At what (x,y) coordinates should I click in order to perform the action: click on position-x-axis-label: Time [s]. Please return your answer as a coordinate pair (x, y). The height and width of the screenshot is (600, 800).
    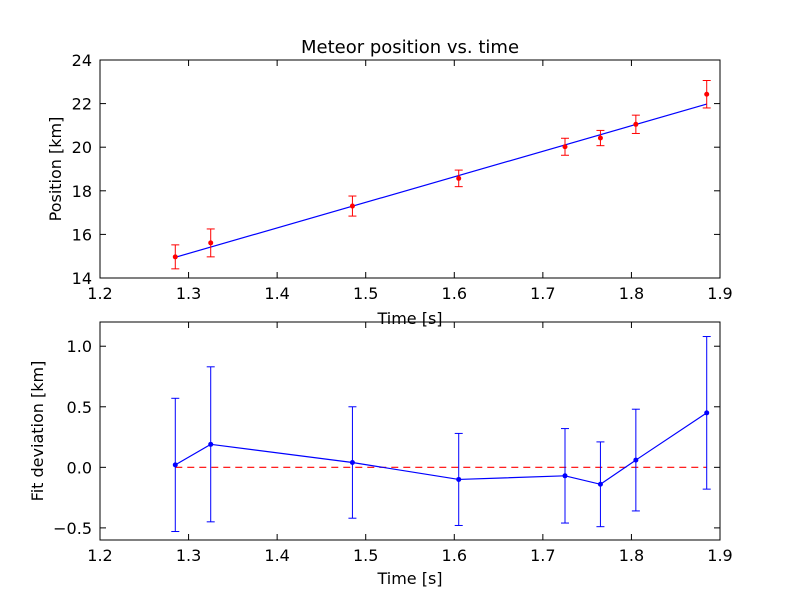
    Looking at the image, I should click on (409, 318).